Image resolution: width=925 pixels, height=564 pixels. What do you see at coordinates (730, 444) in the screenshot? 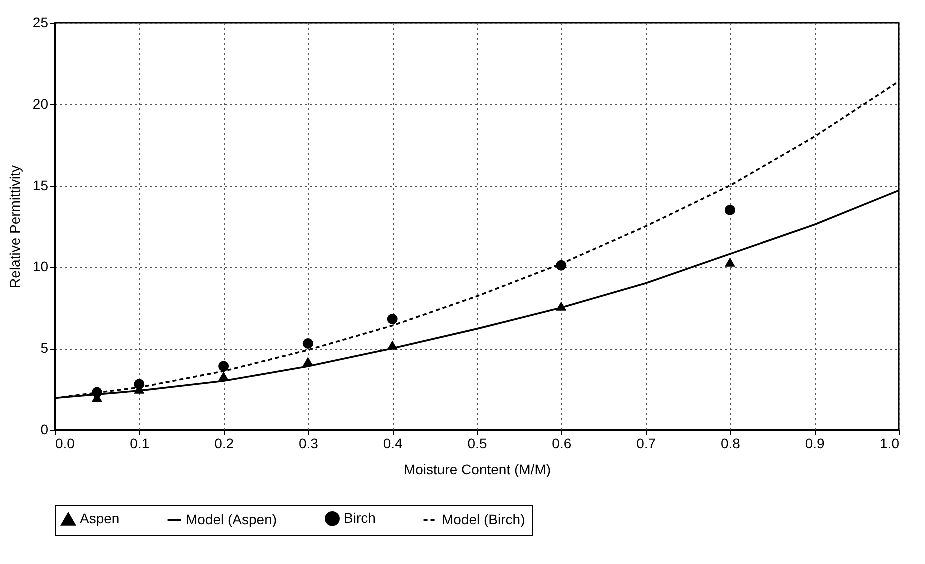
I see `x-tick-label: 0.8` at bounding box center [730, 444].